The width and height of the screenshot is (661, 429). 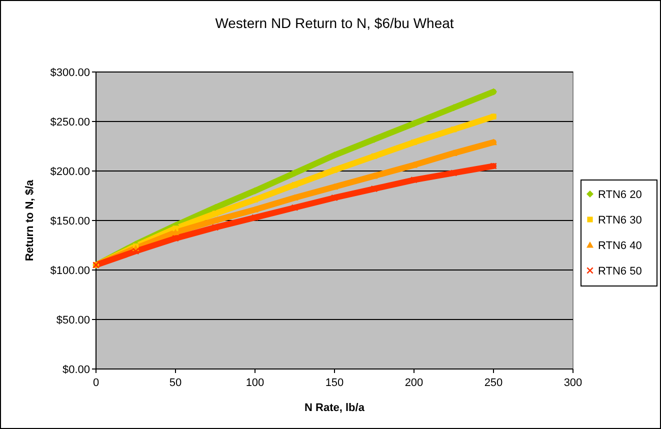 I want to click on y-tick-label: $150.00, so click(x=70, y=222).